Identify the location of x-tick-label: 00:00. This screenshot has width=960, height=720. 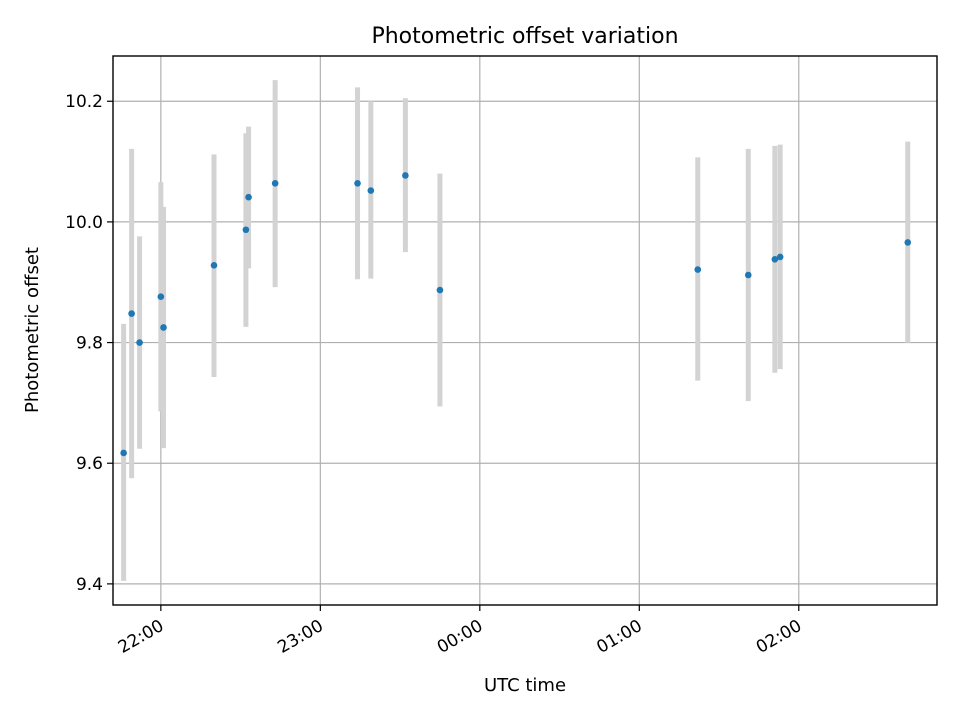
(460, 637).